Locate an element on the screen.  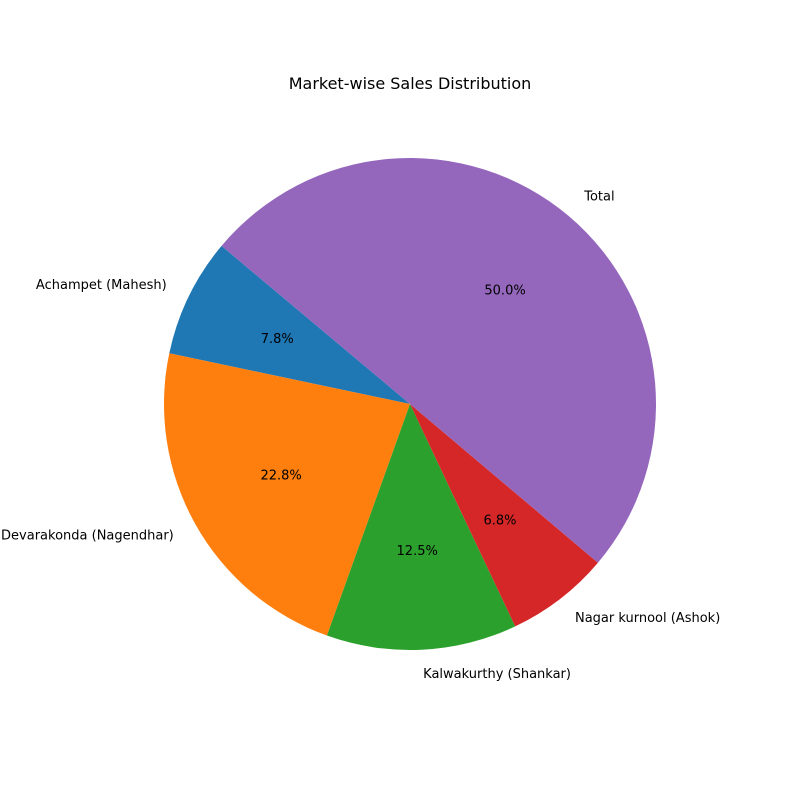
chart-title: Market-wise Sales Distribution is located at coordinates (410, 83).